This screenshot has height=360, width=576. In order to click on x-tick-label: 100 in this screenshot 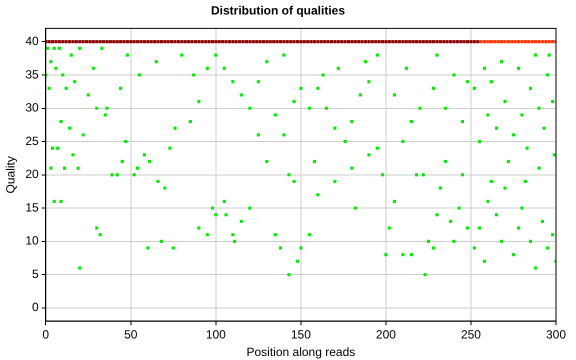, I will do `click(216, 335)`.